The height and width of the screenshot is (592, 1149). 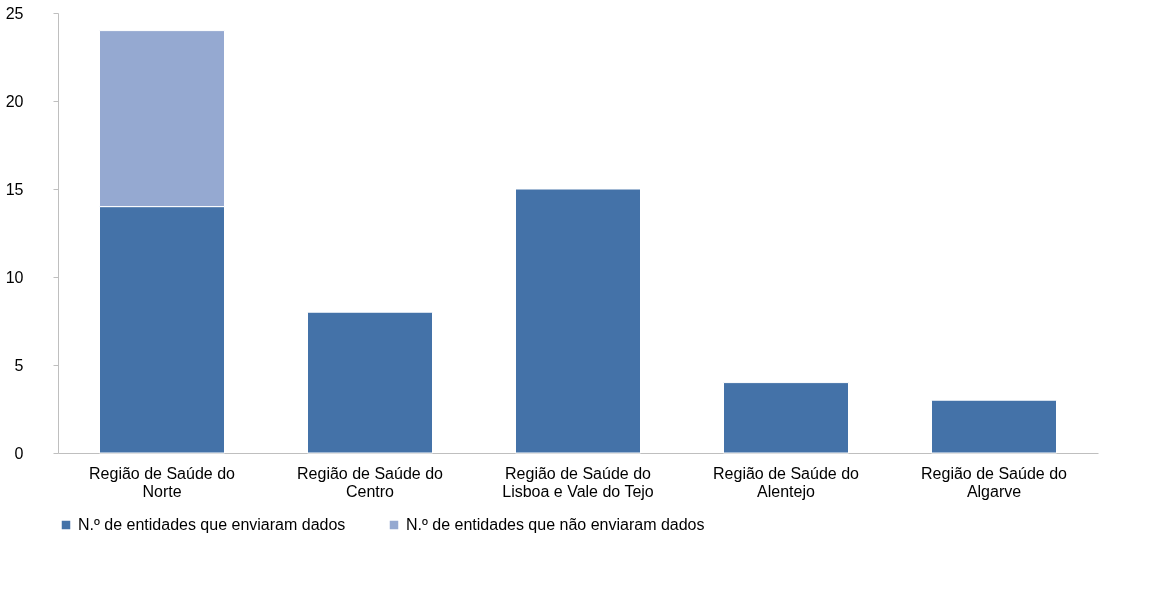 What do you see at coordinates (19, 453) in the screenshot?
I see `y-tick-label: 0` at bounding box center [19, 453].